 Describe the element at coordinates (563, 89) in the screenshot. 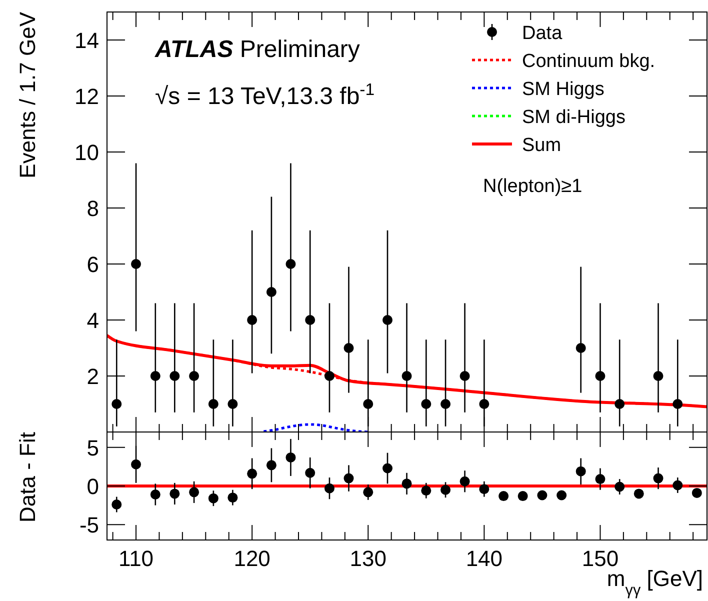

I see `legend-label: SM Higgs` at that location.